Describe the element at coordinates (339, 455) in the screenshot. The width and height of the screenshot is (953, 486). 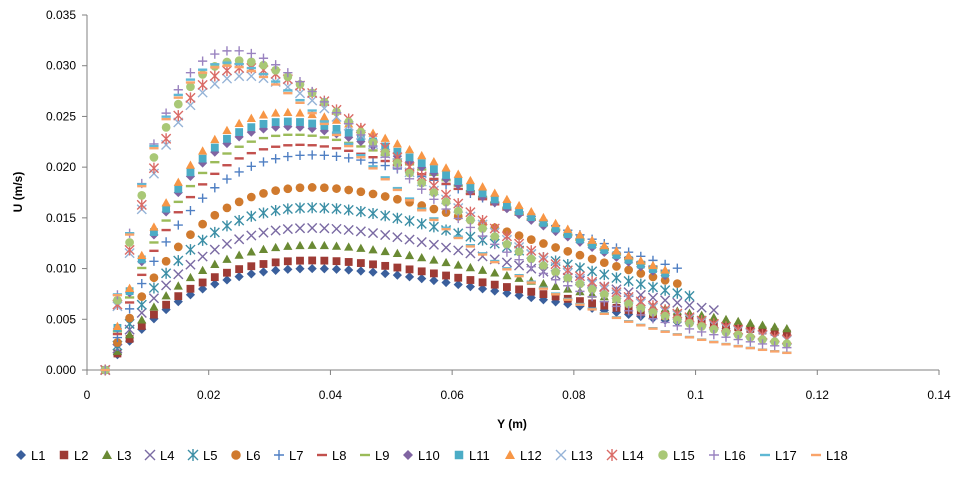
I see `legend-label: L8` at that location.